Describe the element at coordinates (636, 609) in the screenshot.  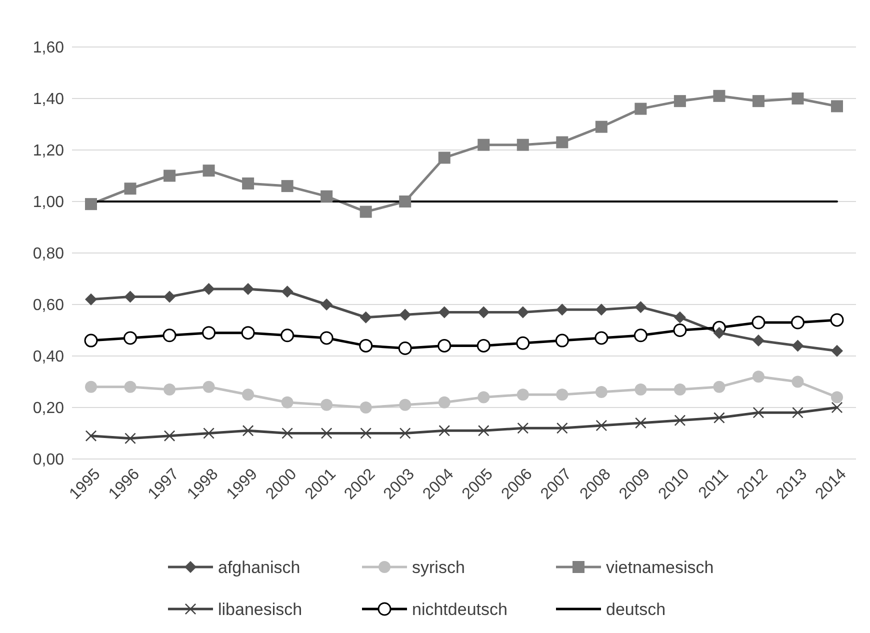
I see `legend-label: deutsch` at that location.